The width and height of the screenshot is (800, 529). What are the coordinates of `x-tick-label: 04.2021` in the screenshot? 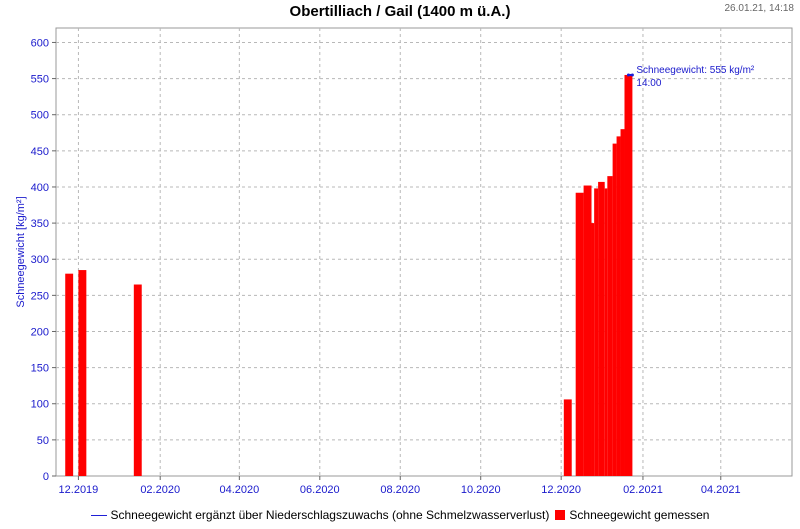 It's located at (721, 490).